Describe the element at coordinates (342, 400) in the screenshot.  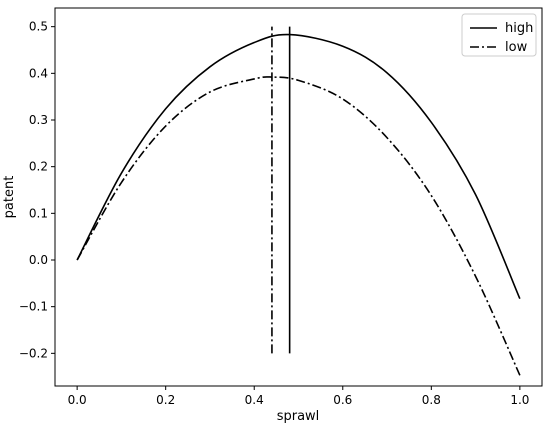
I see `x-tick-label: 0.6` at that location.